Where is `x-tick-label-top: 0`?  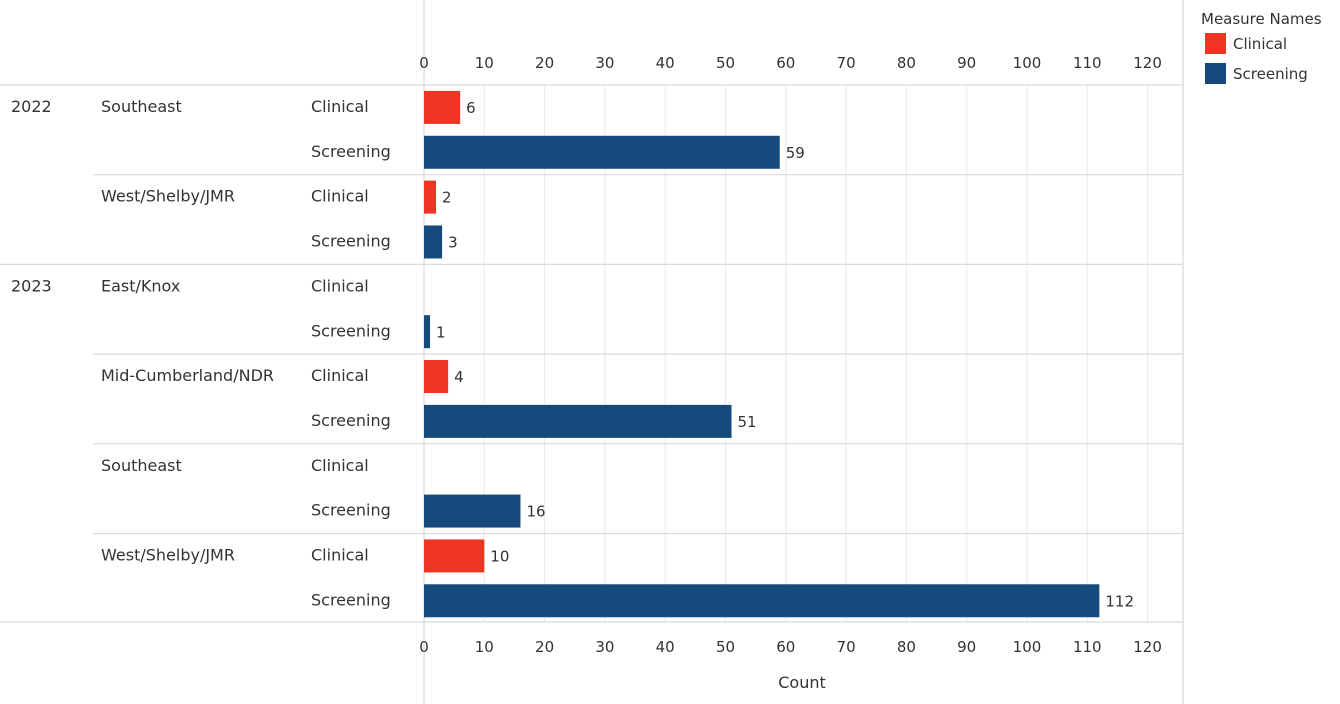 x-tick-label-top: 0 is located at coordinates (424, 63).